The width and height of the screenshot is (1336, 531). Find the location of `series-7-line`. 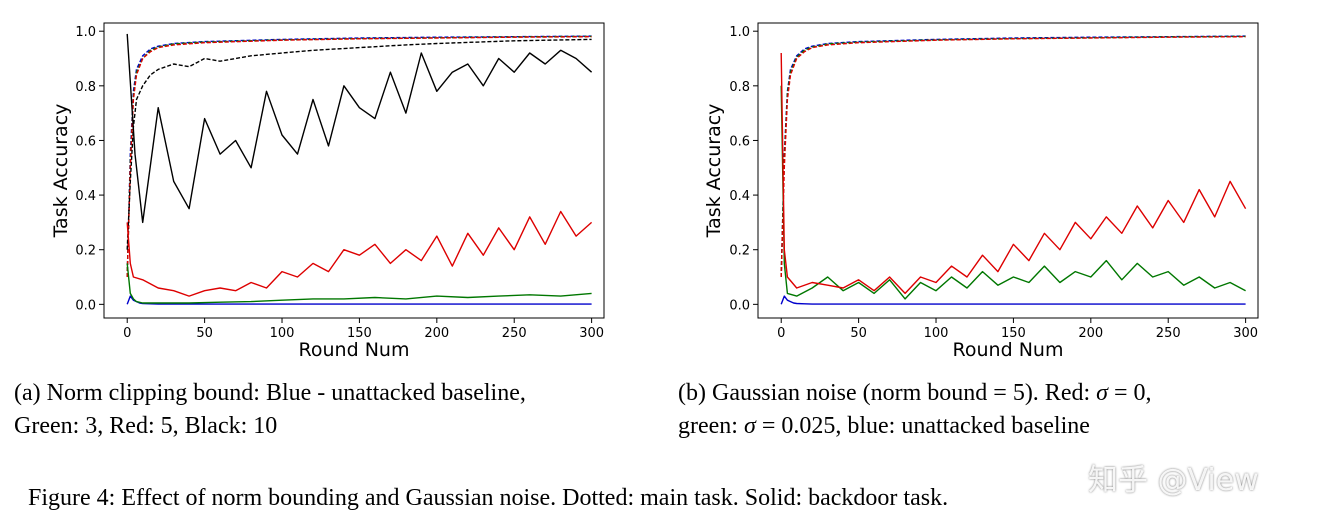

series-7-line is located at coordinates (359, 253).